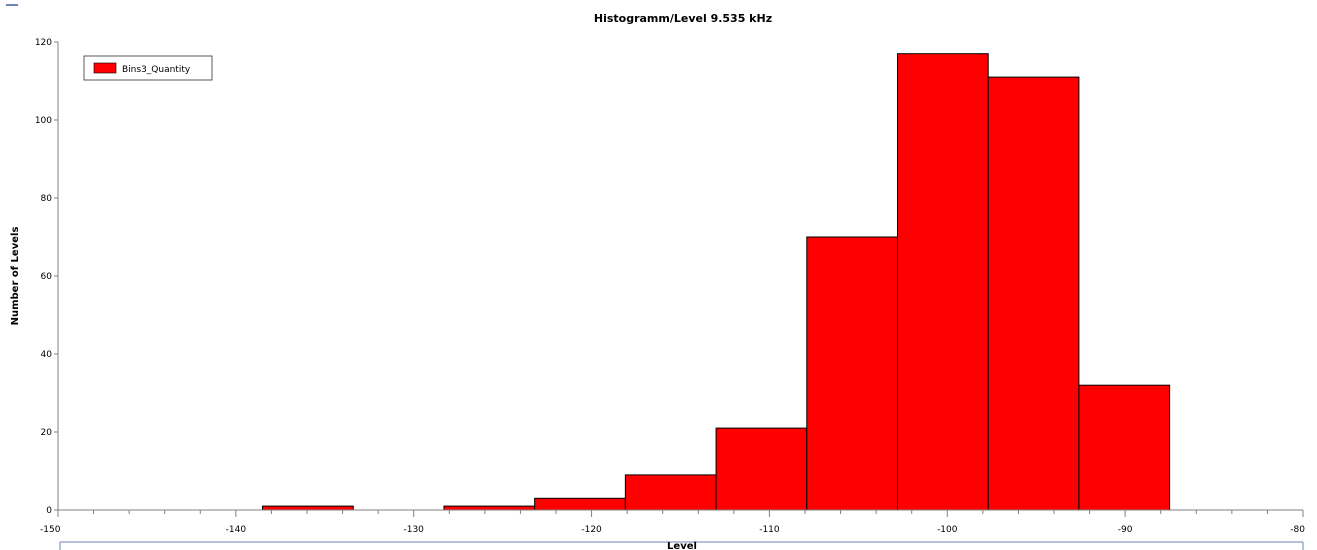 The image size is (1317, 550). Describe the element at coordinates (12, 5) in the screenshot. I see `window-corner-mark` at that location.